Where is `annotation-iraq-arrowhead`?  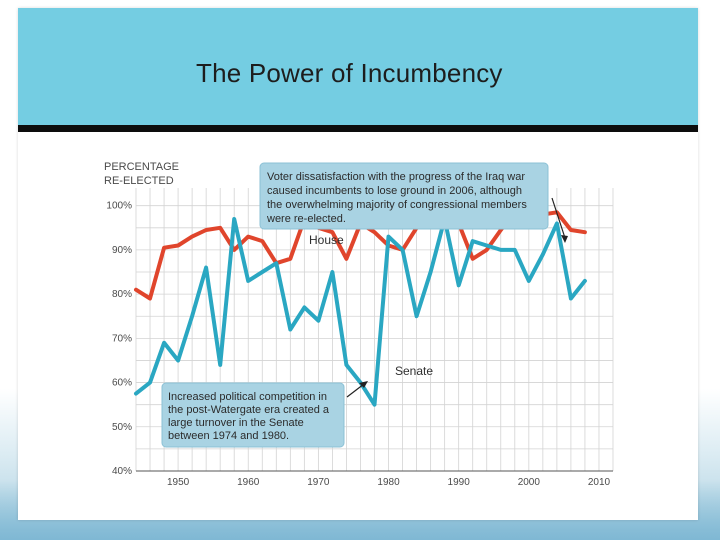
annotation-iraq-arrowhead is located at coordinates (564, 239).